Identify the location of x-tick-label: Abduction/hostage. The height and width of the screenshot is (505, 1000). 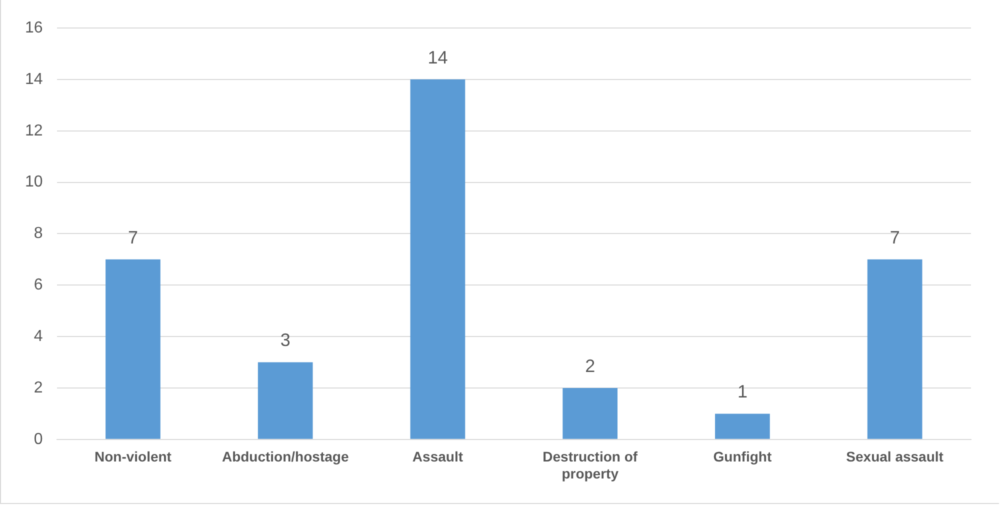
(285, 456).